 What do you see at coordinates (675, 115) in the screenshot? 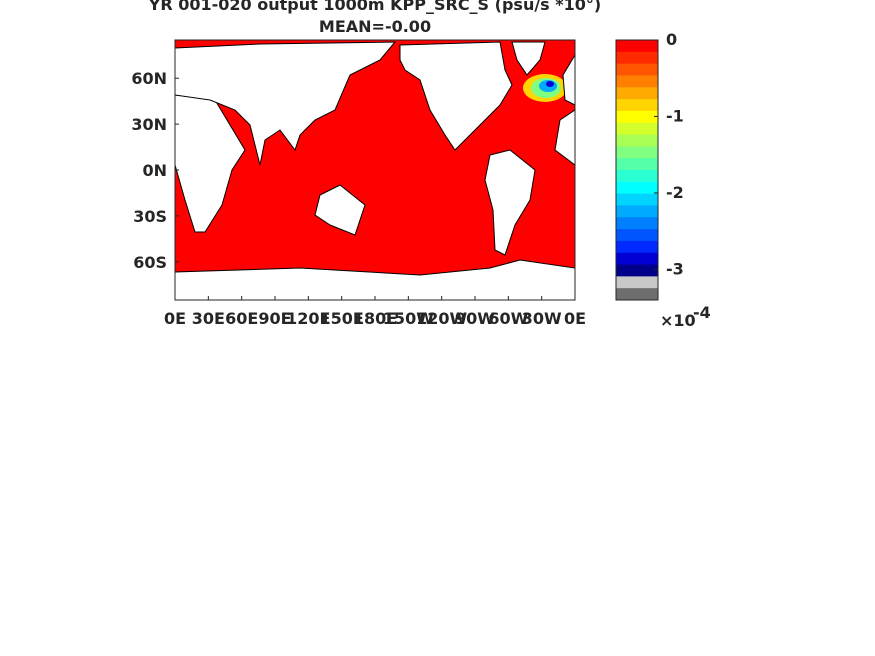
I see `colorbar-tick-label: -1` at bounding box center [675, 115].